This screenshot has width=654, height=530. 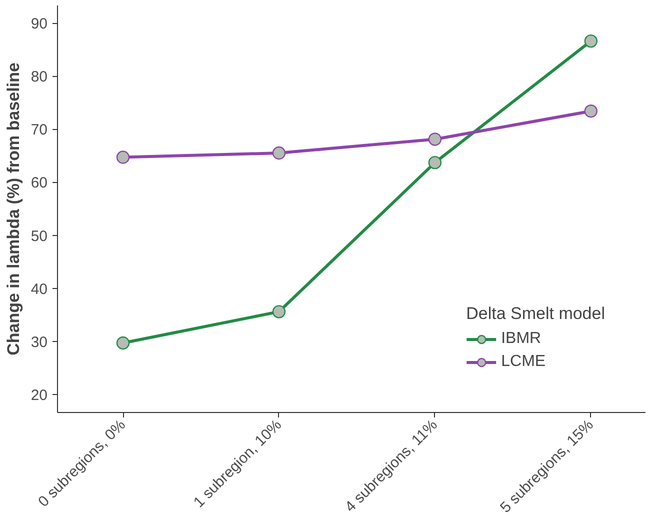 I want to click on y-tick-label: 30, so click(x=39, y=342).